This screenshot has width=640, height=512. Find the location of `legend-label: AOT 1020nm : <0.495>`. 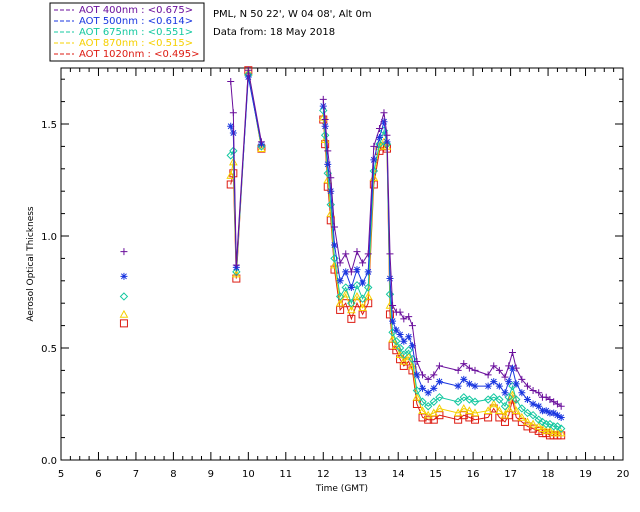

legend-label: AOT 1020nm : <0.495> is located at coordinates (139, 54).